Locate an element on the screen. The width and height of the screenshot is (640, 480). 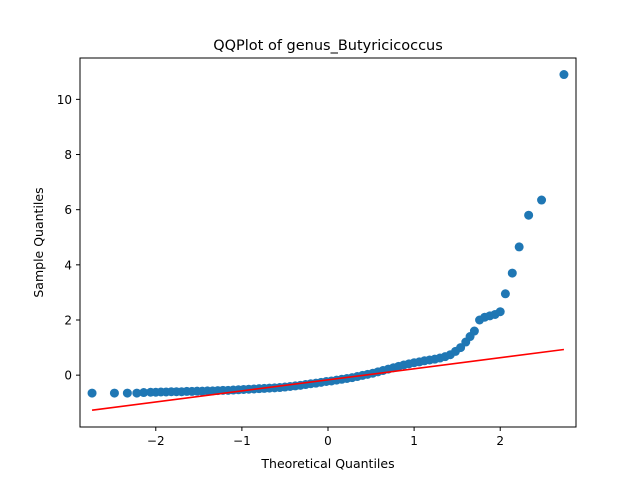
y-tick-label: 6 is located at coordinates (68, 210).